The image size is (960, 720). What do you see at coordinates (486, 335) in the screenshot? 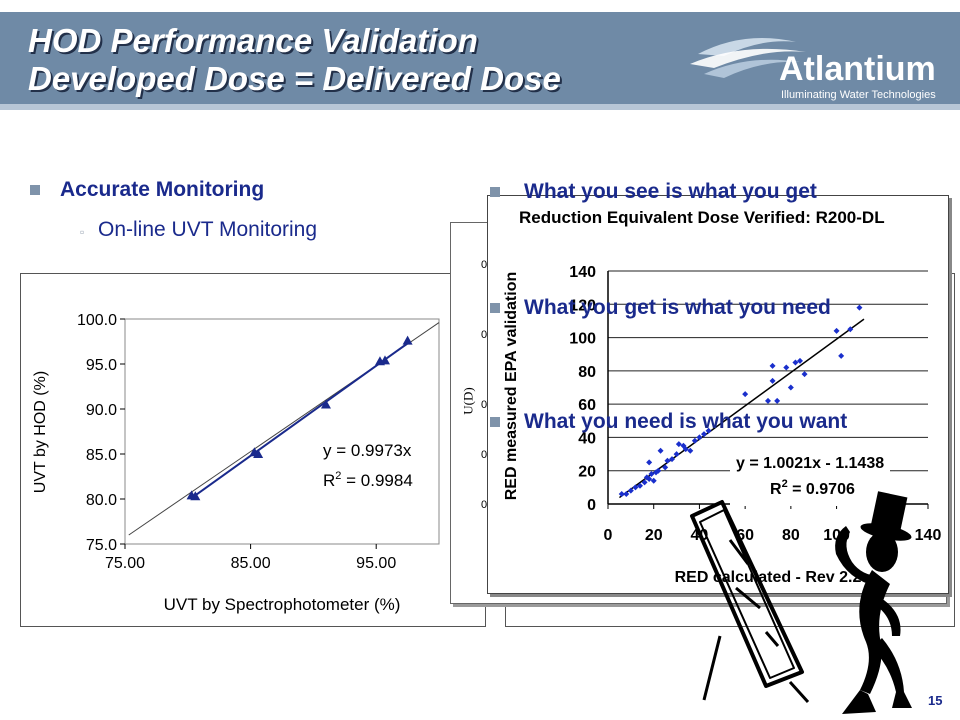
I see `back-panel-tick-2: 0.` at bounding box center [486, 335].